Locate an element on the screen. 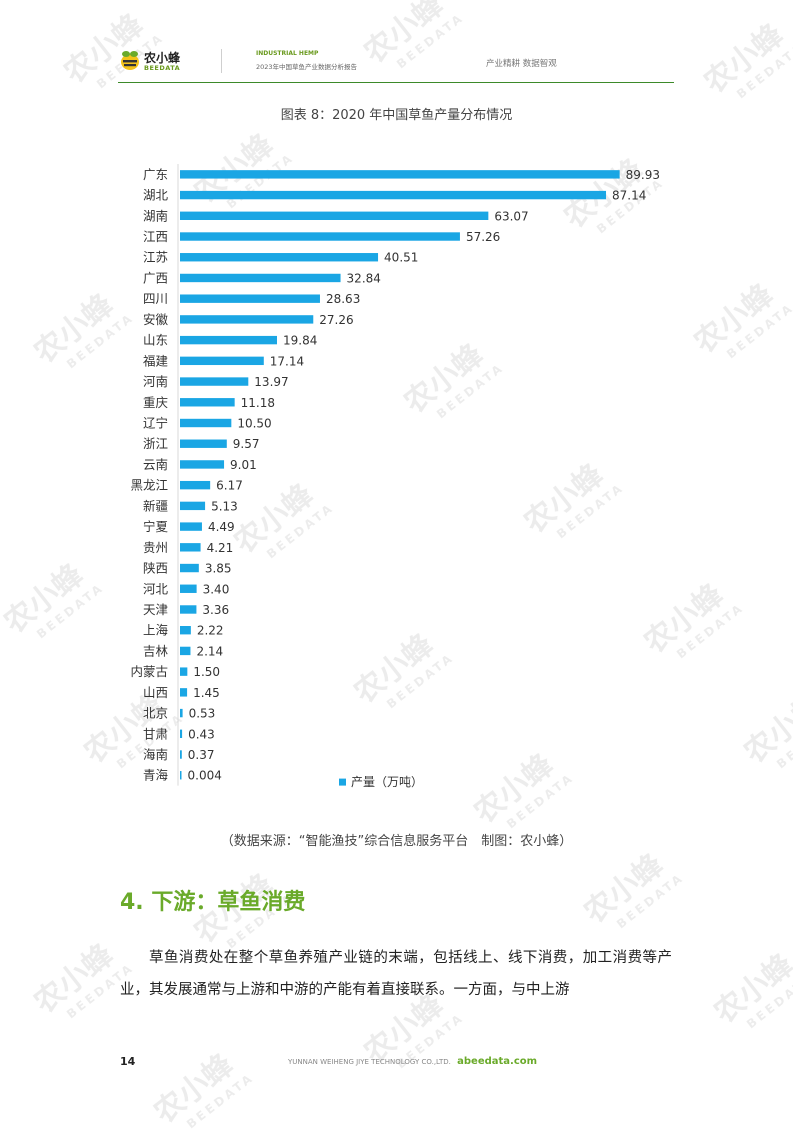 The height and width of the screenshot is (1142, 793). category-label: 湖北 is located at coordinates (156, 195).